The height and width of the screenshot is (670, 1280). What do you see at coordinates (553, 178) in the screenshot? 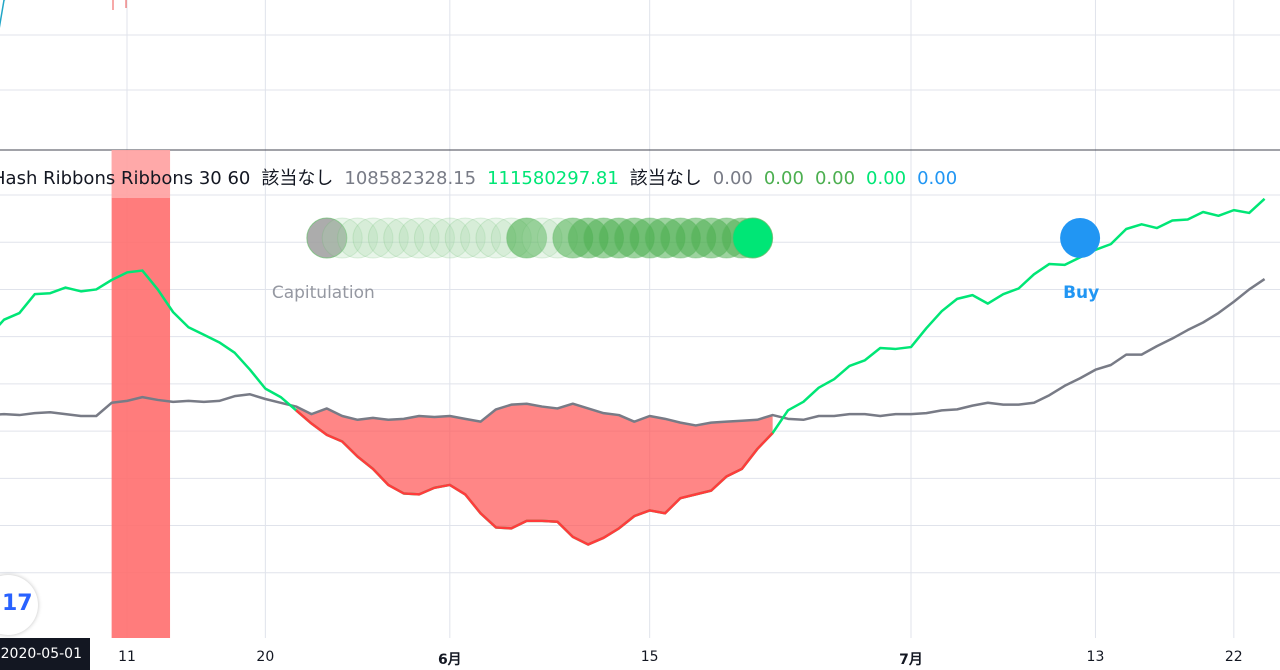
I see `legend-fast-value: 111580297.81` at bounding box center [553, 178].